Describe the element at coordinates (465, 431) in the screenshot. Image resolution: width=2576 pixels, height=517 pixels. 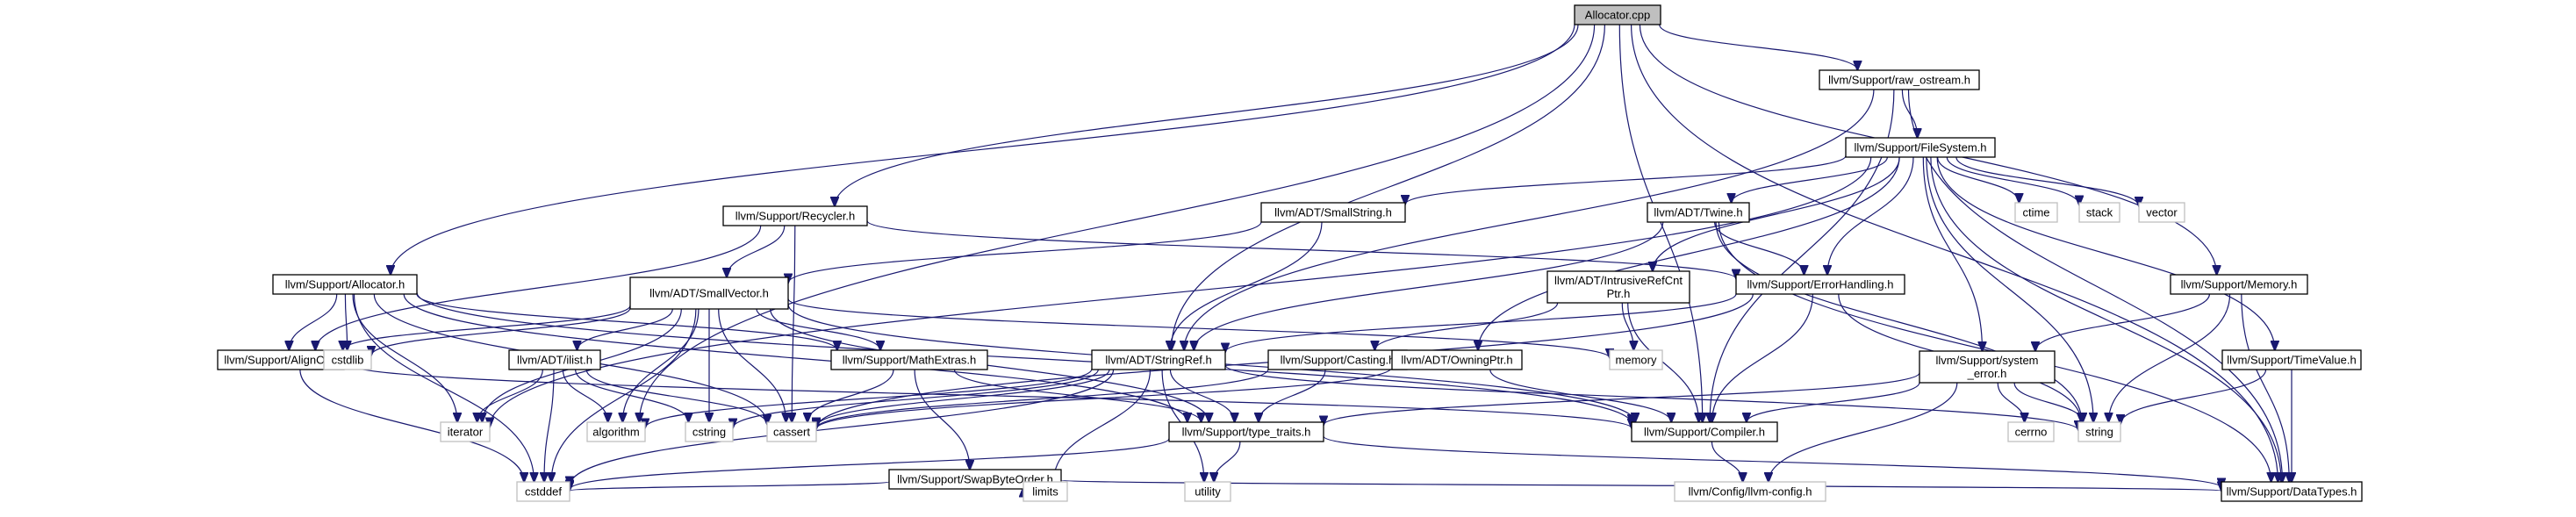
I see `system-header-node: iterator` at that location.